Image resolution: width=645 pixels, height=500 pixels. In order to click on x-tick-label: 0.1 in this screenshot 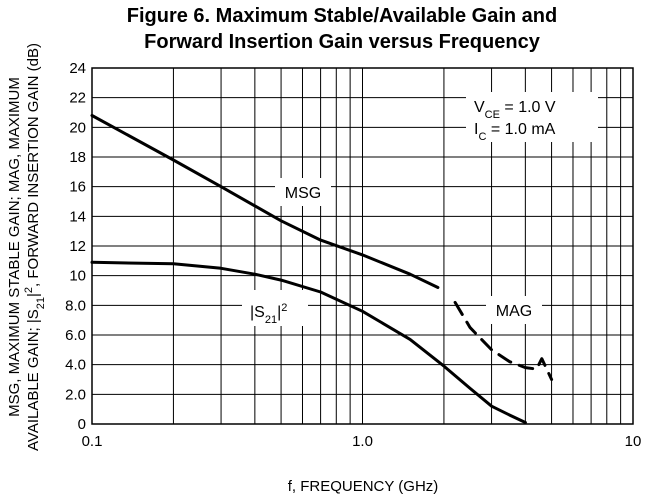, I will do `click(92, 441)`.